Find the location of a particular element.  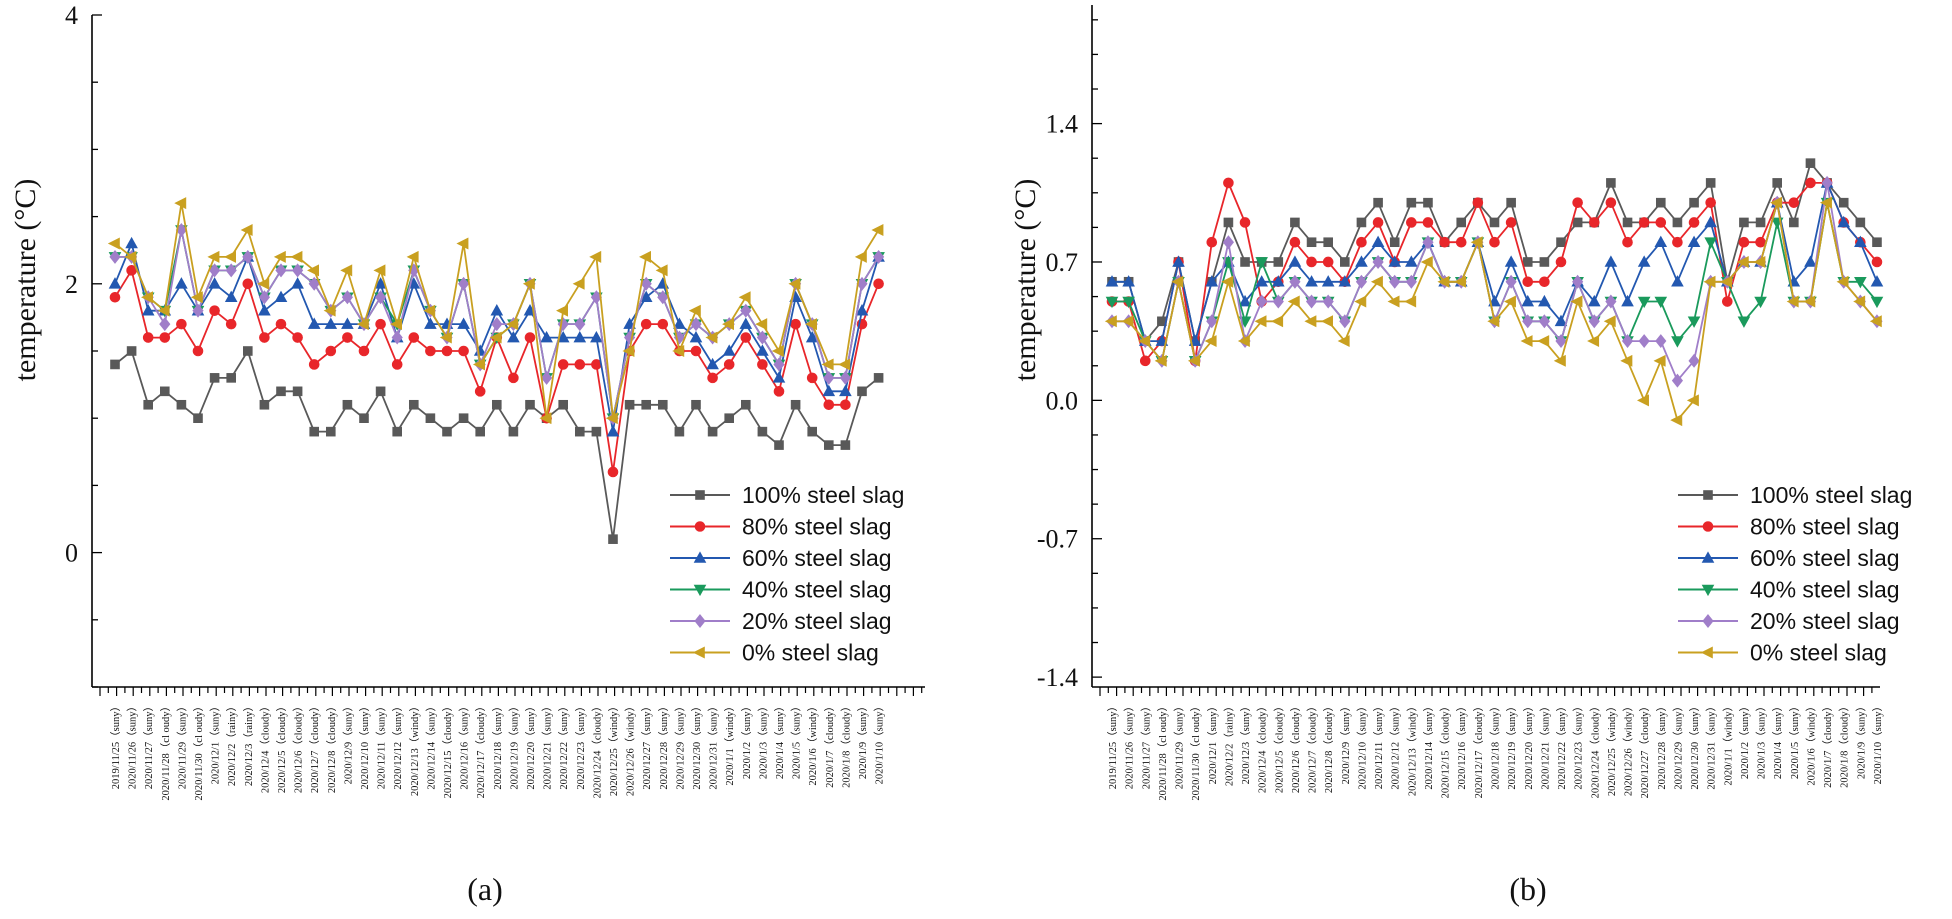

x-tick-label: 2020/12/9（suny） is located at coordinates (348, 742).